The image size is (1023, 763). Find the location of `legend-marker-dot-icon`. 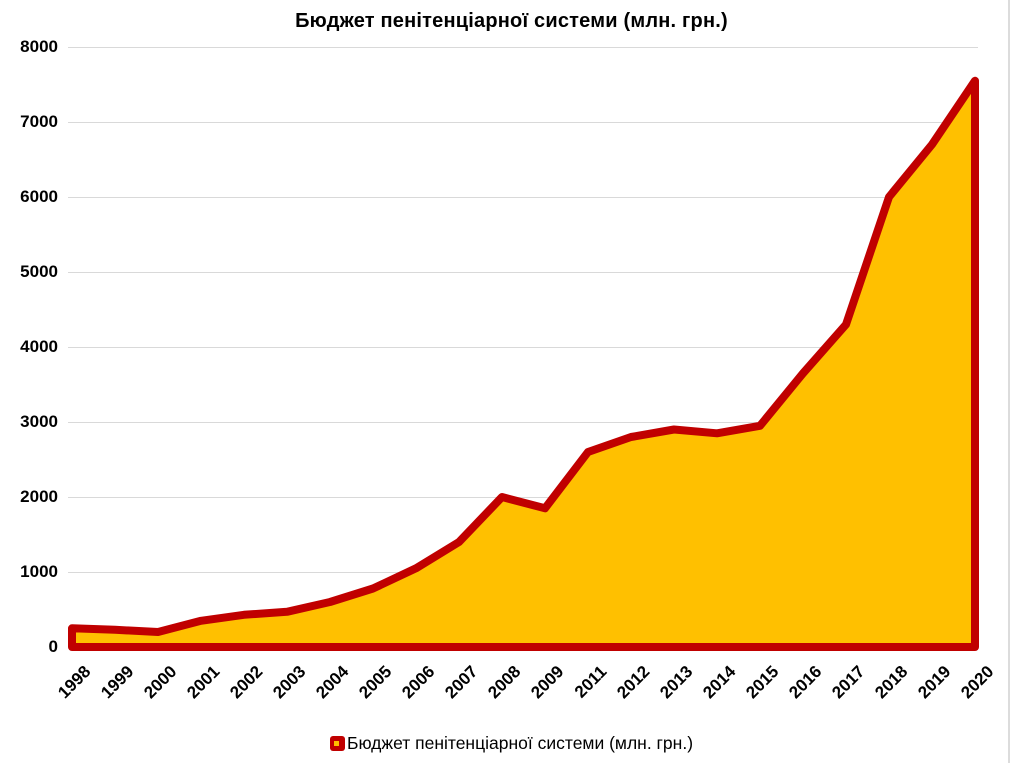

legend-marker-dot-icon is located at coordinates (336, 743).